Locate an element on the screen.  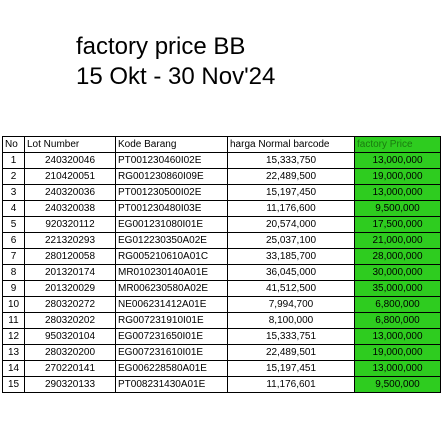
cell-lot-number: 920320112 is located at coordinates (70, 224).